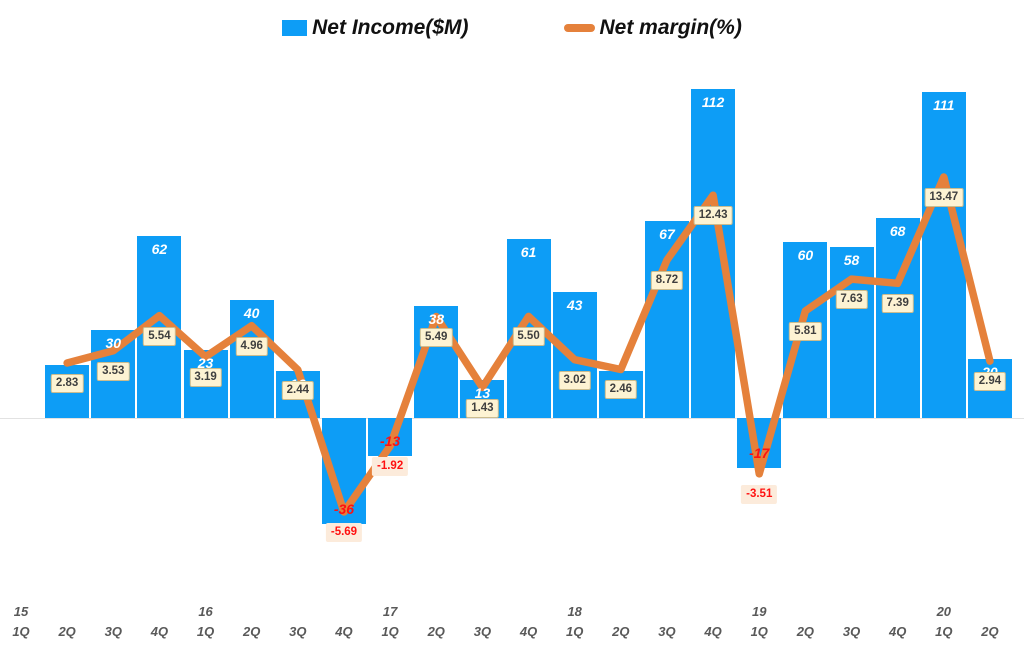 This screenshot has width=1024, height=662. I want to click on net-margin-value-label: -1.92, so click(390, 467).